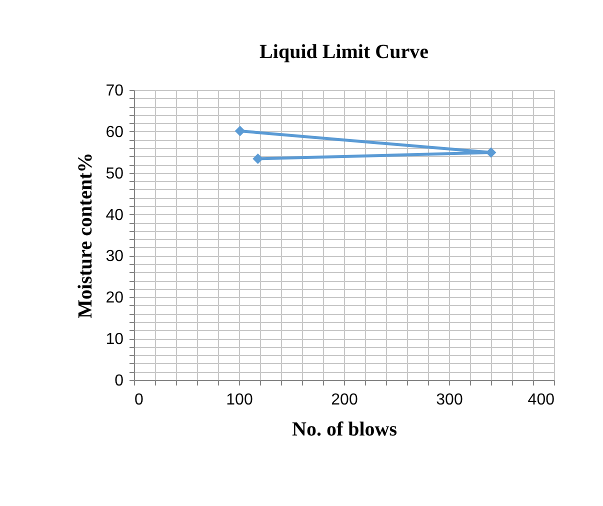  I want to click on y-tick-label: 60, so click(115, 132).